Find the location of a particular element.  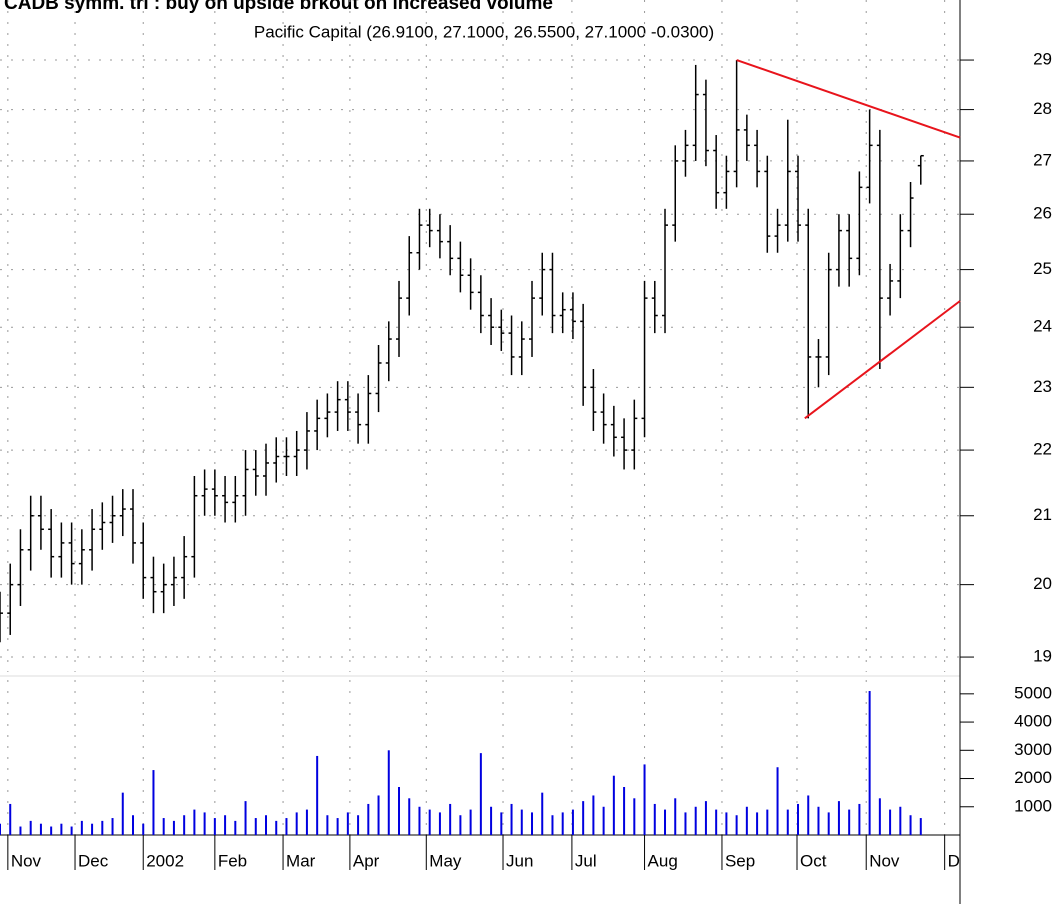

x-tick-label: Aug is located at coordinates (663, 860).